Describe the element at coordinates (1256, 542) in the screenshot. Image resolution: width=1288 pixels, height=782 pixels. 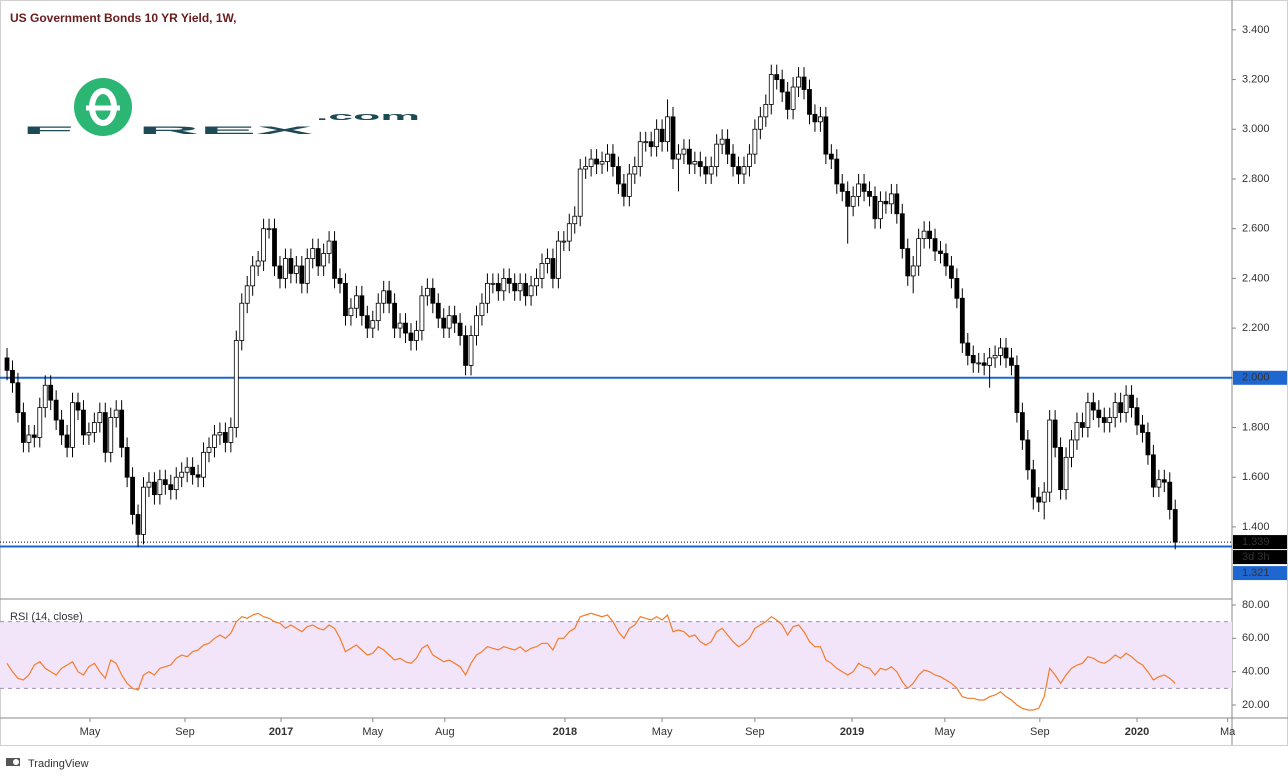
I see `last-price-label: 1.339` at that location.